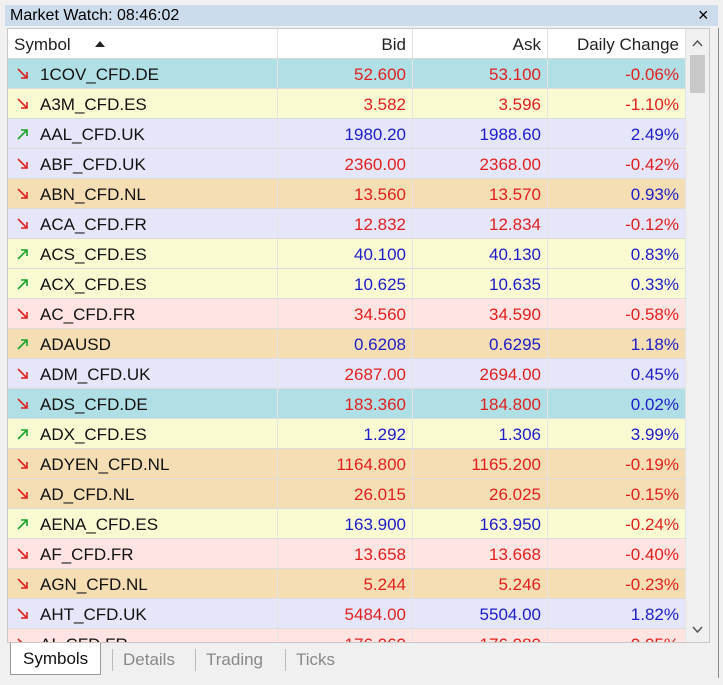  I want to click on symbol-row: AAL_CFD.UK 1980.20 1988.60 2.49%, so click(347, 134).